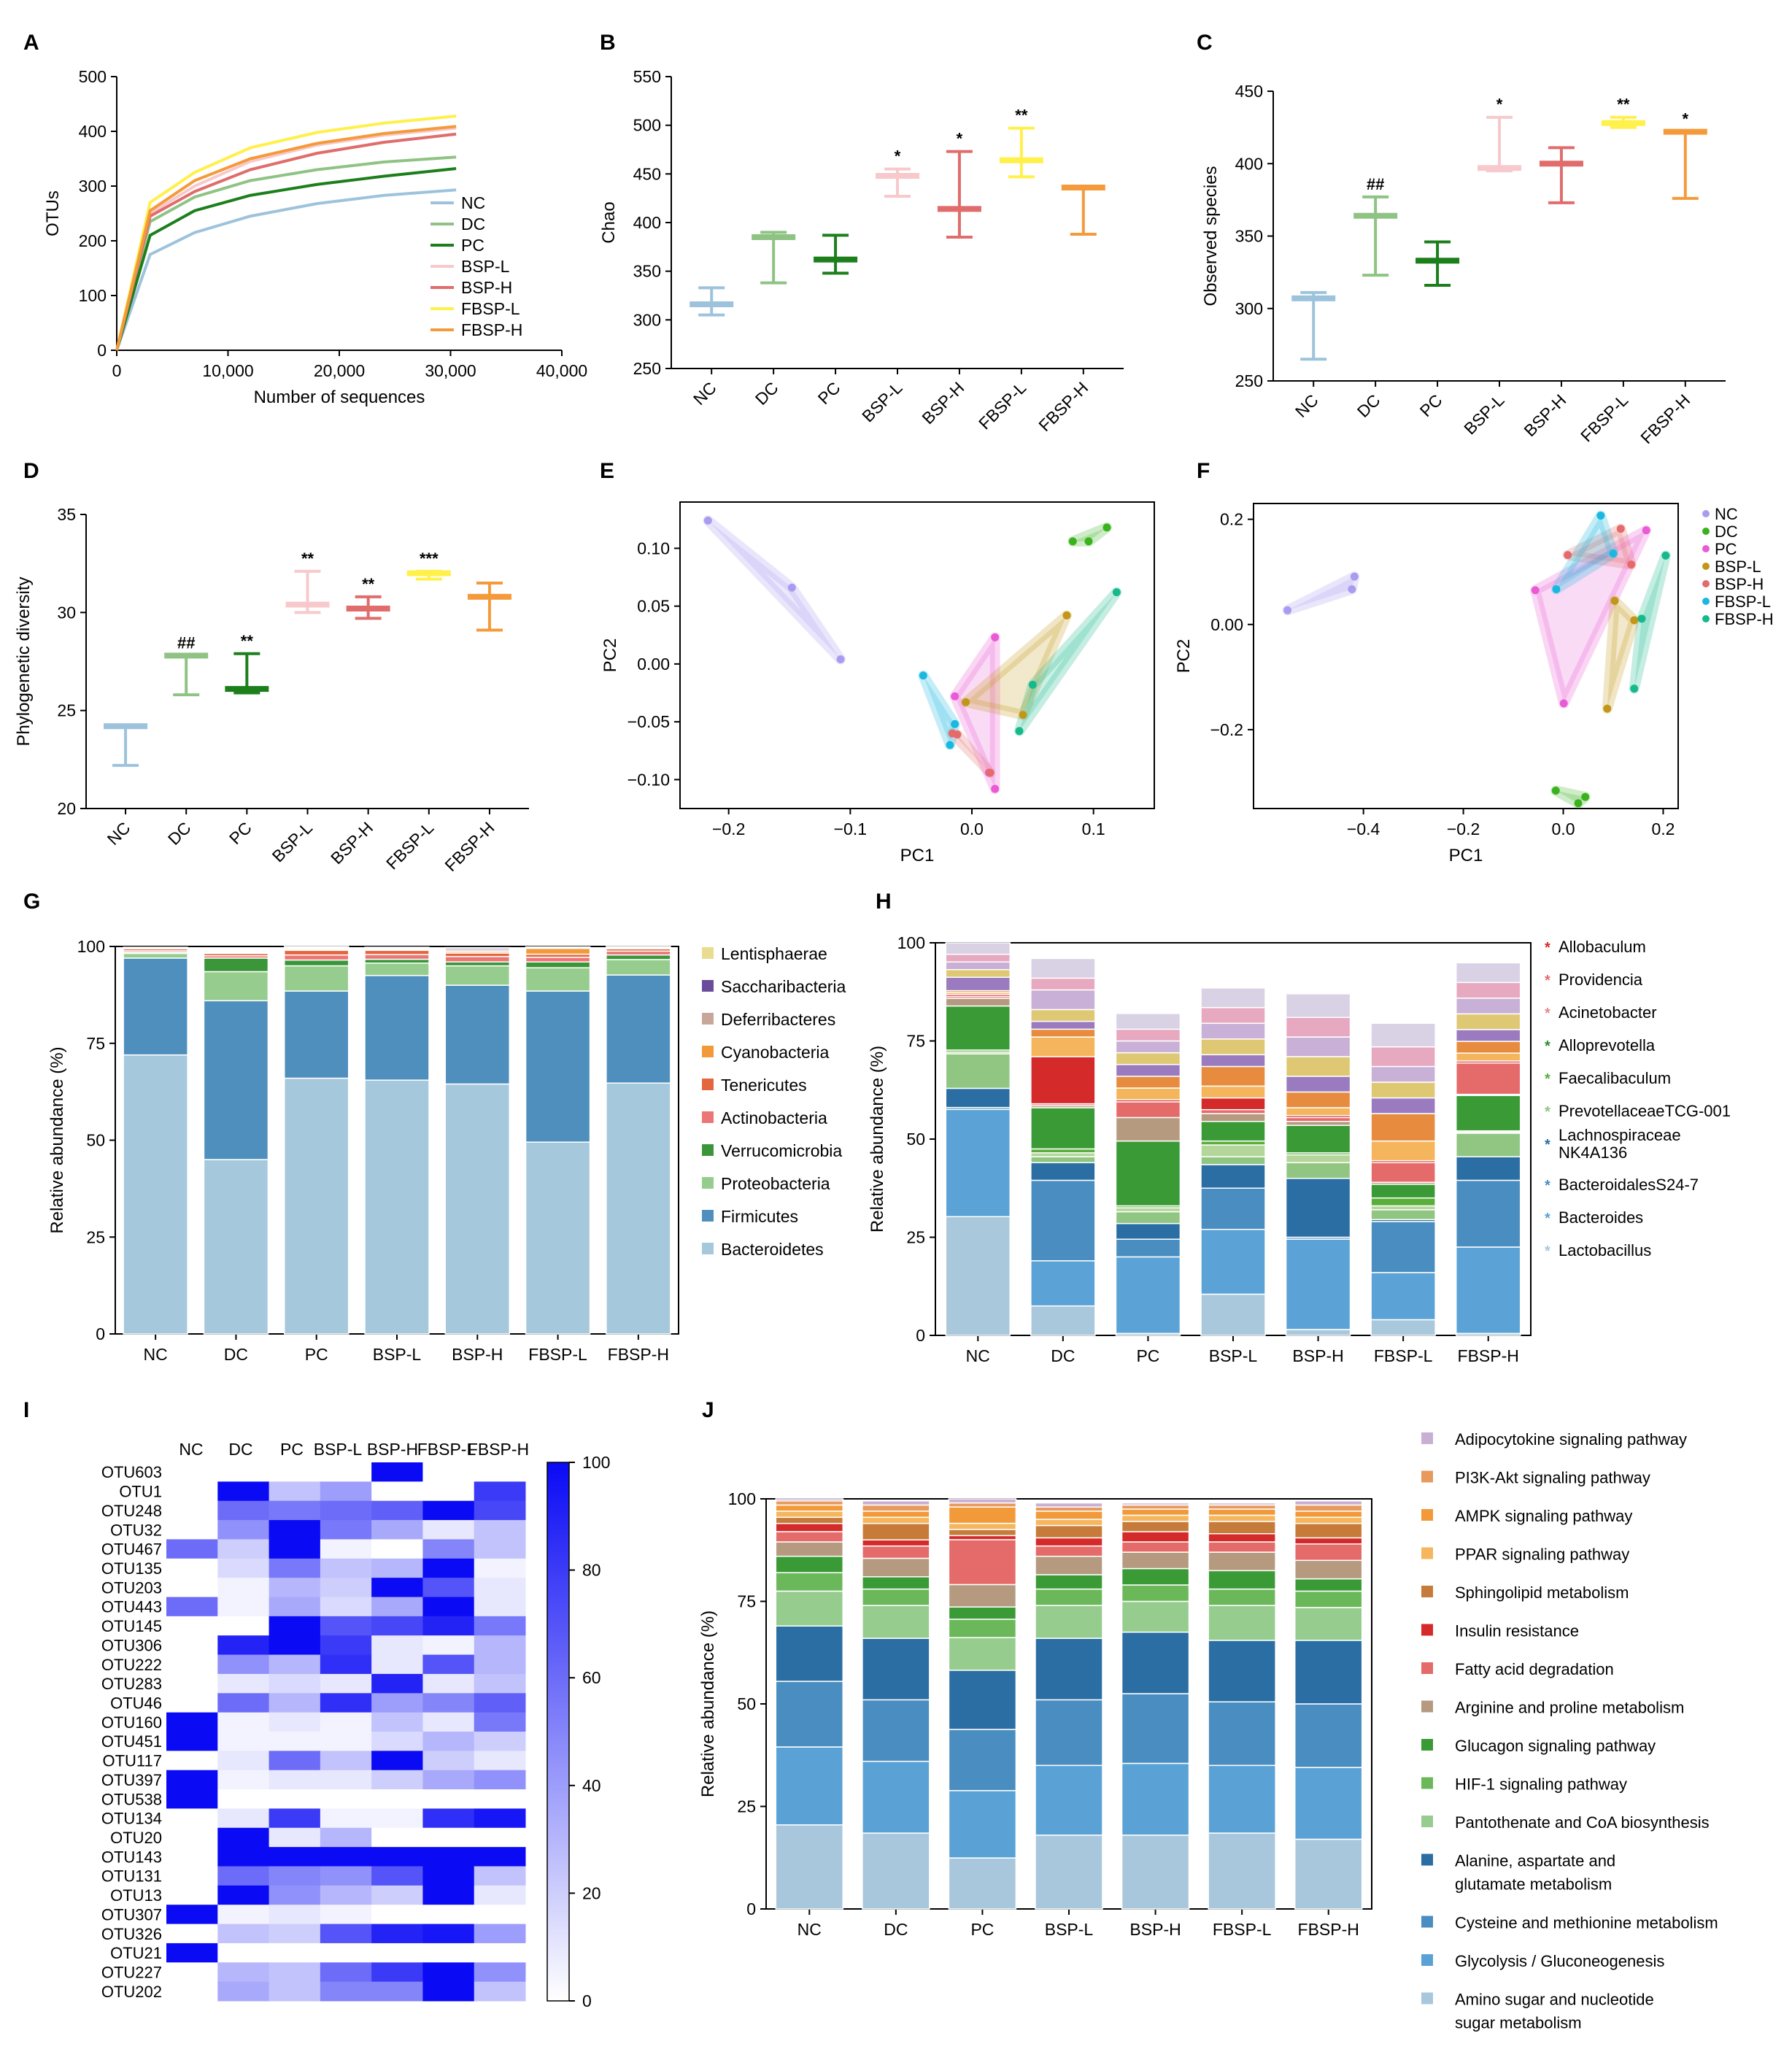  I want to click on bar-segment-FBSP-L-Arginine and proline metabolism, so click(1242, 1561).